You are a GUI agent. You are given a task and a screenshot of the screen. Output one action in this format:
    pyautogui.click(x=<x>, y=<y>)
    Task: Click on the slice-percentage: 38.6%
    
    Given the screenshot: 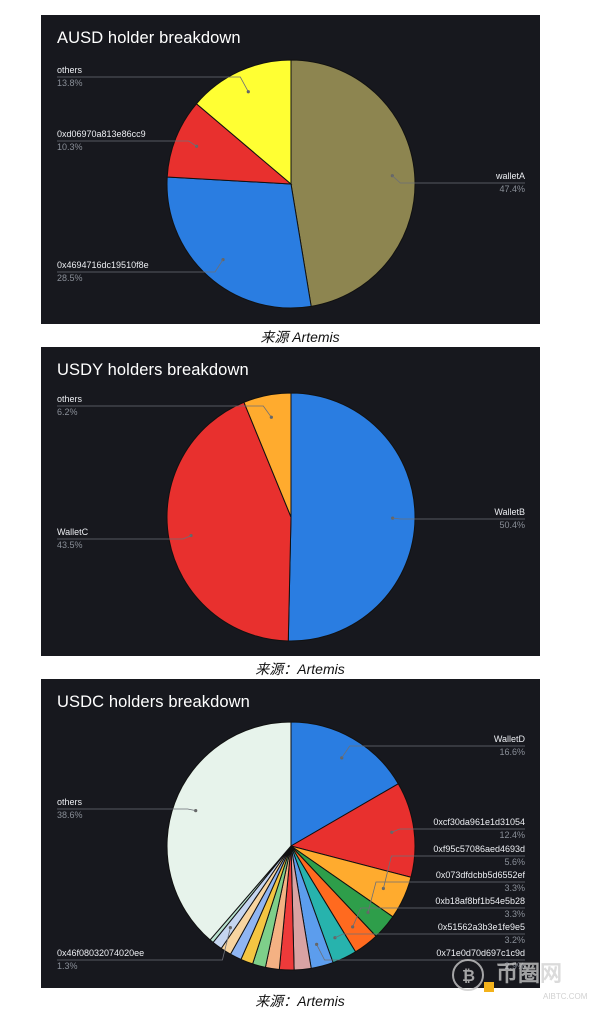 What is the action you would take?
    pyautogui.click(x=70, y=815)
    